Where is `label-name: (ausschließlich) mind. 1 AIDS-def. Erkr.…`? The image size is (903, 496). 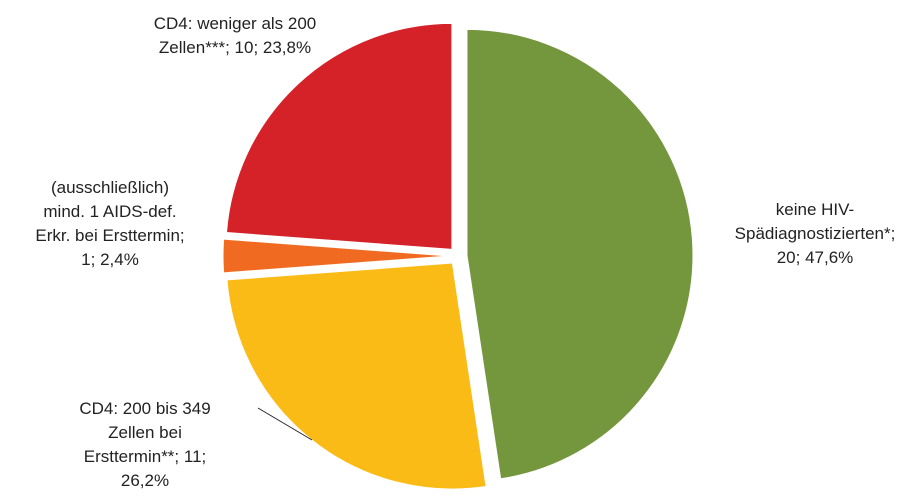
label-name: (ausschließlich) mind. 1 AIDS-def. Erkr.… is located at coordinates (107, 211).